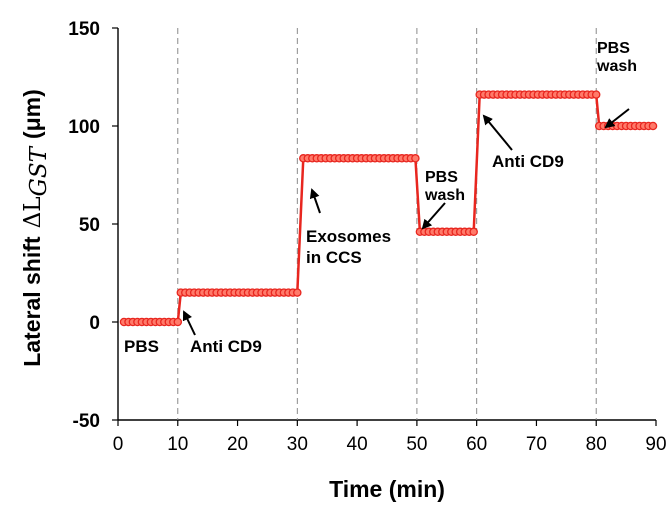 The height and width of the screenshot is (507, 671). I want to click on y-axis-title-symbol: ΔL, so click(33, 213).